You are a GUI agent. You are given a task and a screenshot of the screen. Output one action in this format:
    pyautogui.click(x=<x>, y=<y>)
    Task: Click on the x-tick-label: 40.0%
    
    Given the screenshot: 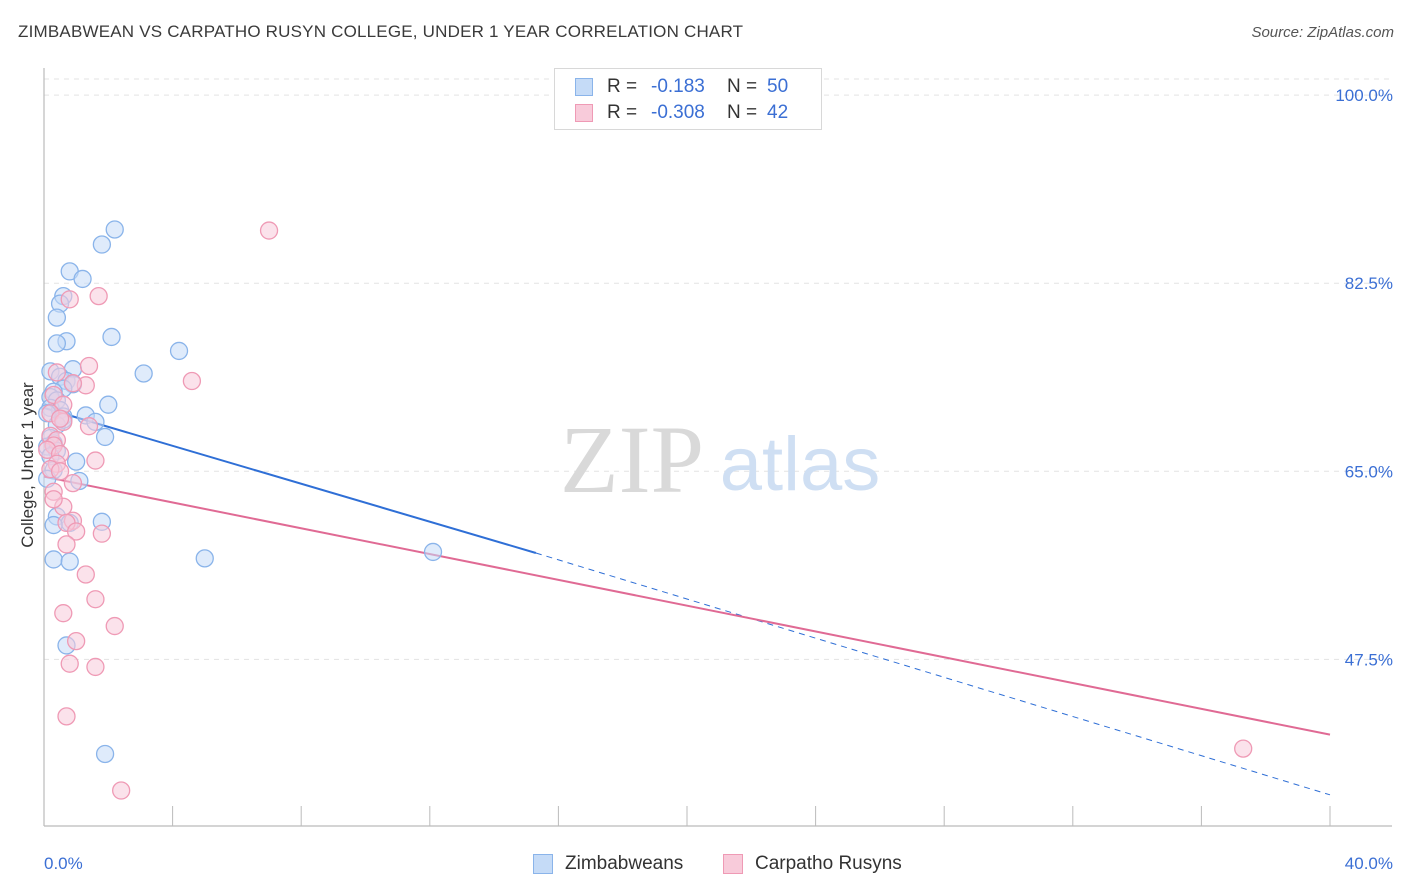 What is the action you would take?
    pyautogui.click(x=1369, y=863)
    